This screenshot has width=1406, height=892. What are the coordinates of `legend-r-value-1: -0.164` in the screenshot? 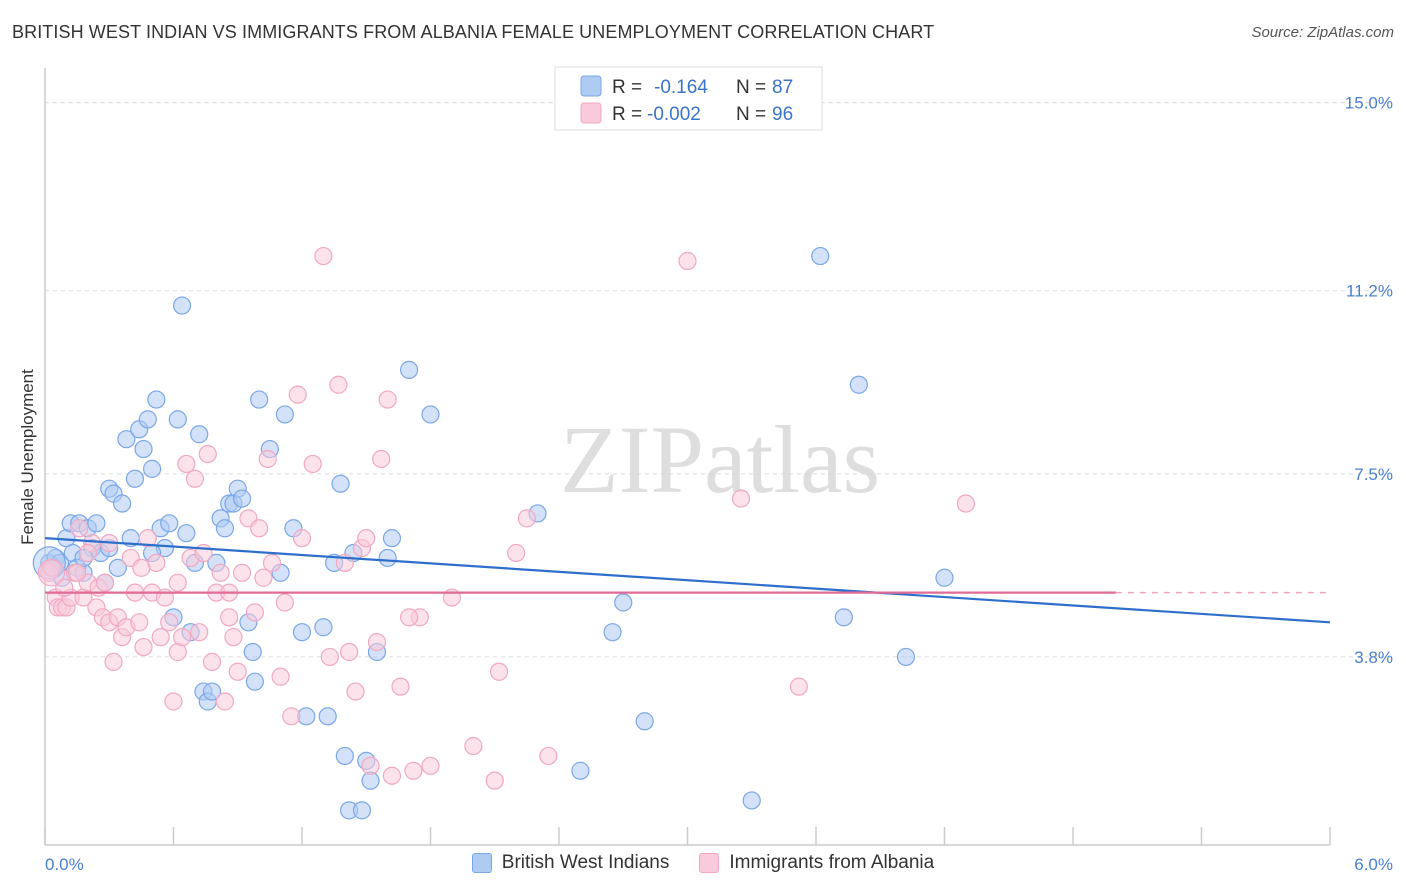 It's located at (681, 87).